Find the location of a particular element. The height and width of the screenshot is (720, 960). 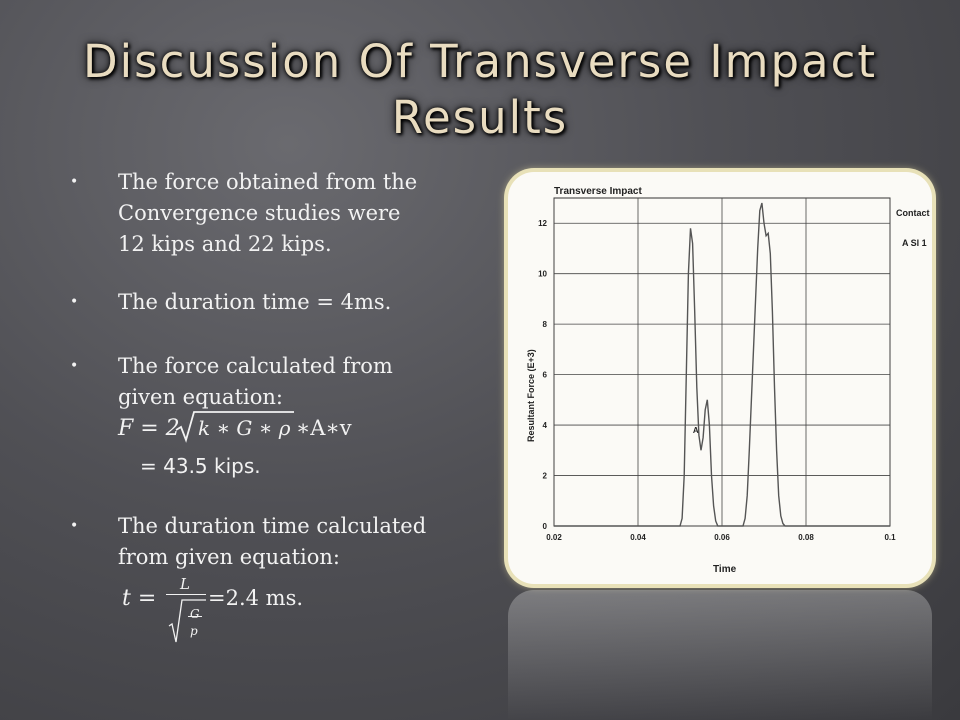

fraction-bar is located at coordinates (186, 594).